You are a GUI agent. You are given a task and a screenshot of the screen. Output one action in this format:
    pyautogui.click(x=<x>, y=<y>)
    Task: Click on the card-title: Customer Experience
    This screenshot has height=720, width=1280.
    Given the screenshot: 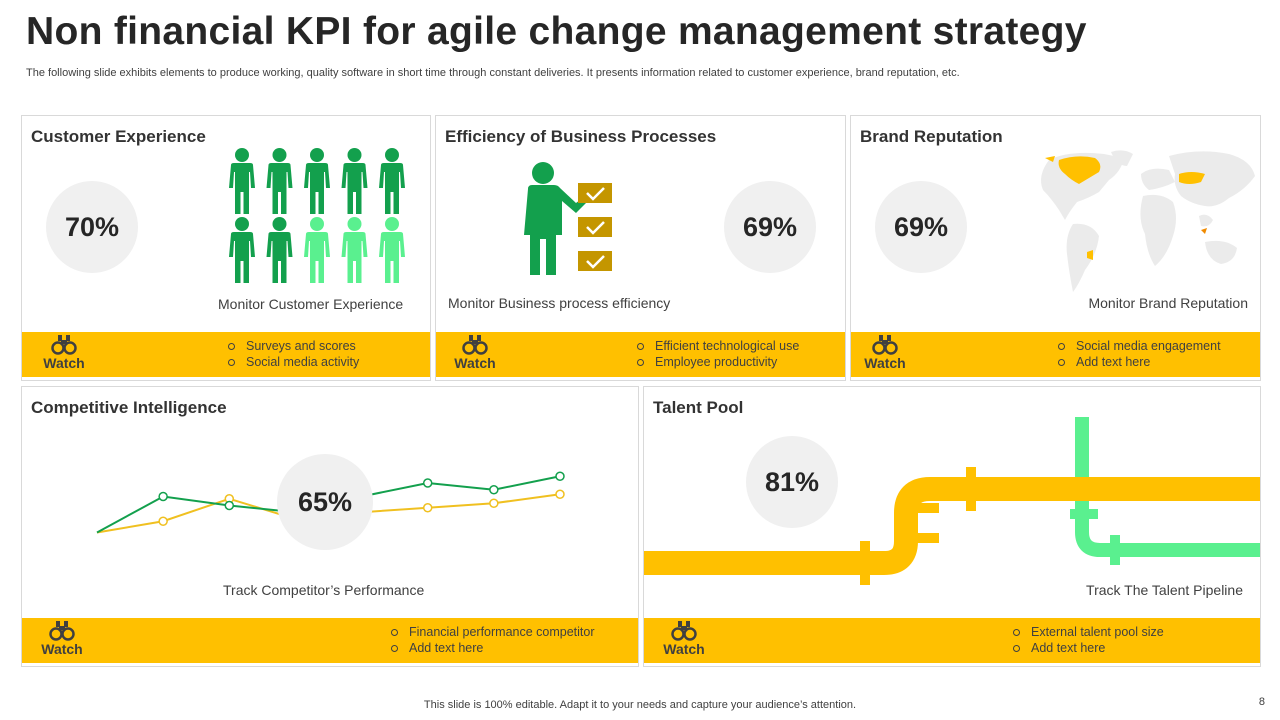 What is the action you would take?
    pyautogui.click(x=118, y=136)
    